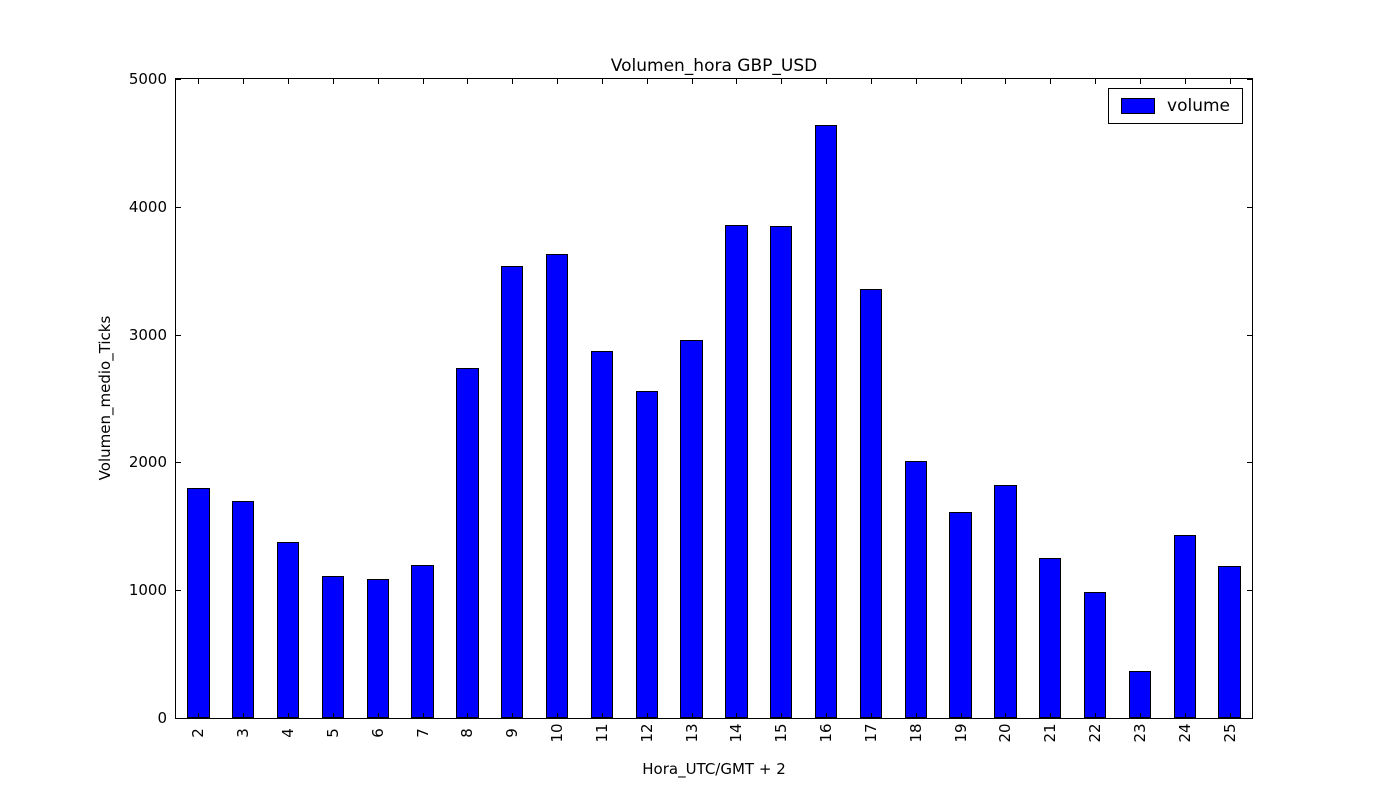  I want to click on y-tick-label-0: 0, so click(162, 718).